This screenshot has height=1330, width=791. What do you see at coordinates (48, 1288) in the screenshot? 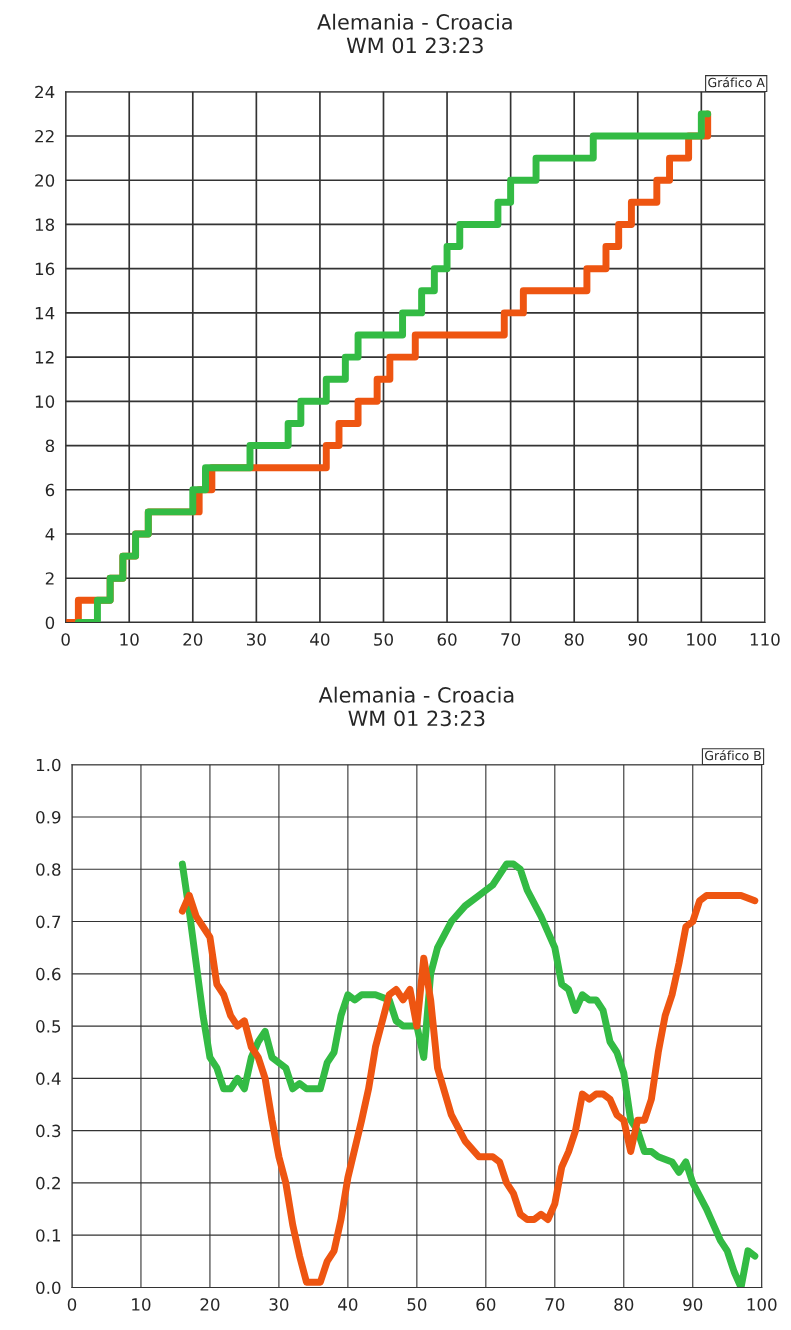
I see `y-tick-label: 0.0` at bounding box center [48, 1288].